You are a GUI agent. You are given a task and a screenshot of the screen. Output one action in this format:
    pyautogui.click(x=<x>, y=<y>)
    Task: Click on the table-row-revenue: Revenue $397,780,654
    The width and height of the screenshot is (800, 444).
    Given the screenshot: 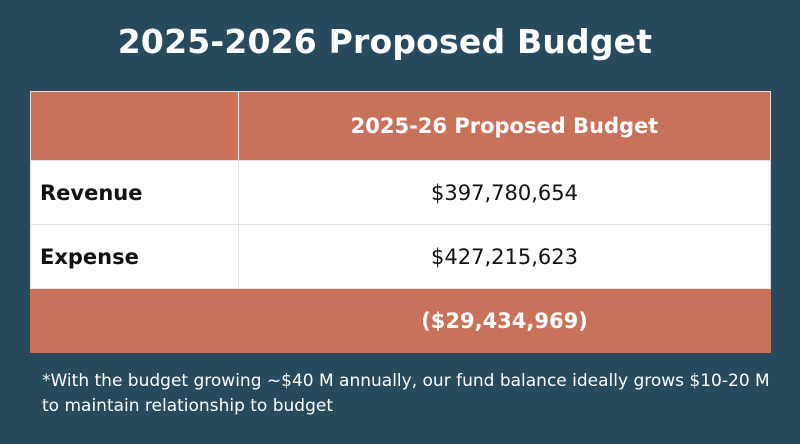 What is the action you would take?
    pyautogui.click(x=400, y=192)
    